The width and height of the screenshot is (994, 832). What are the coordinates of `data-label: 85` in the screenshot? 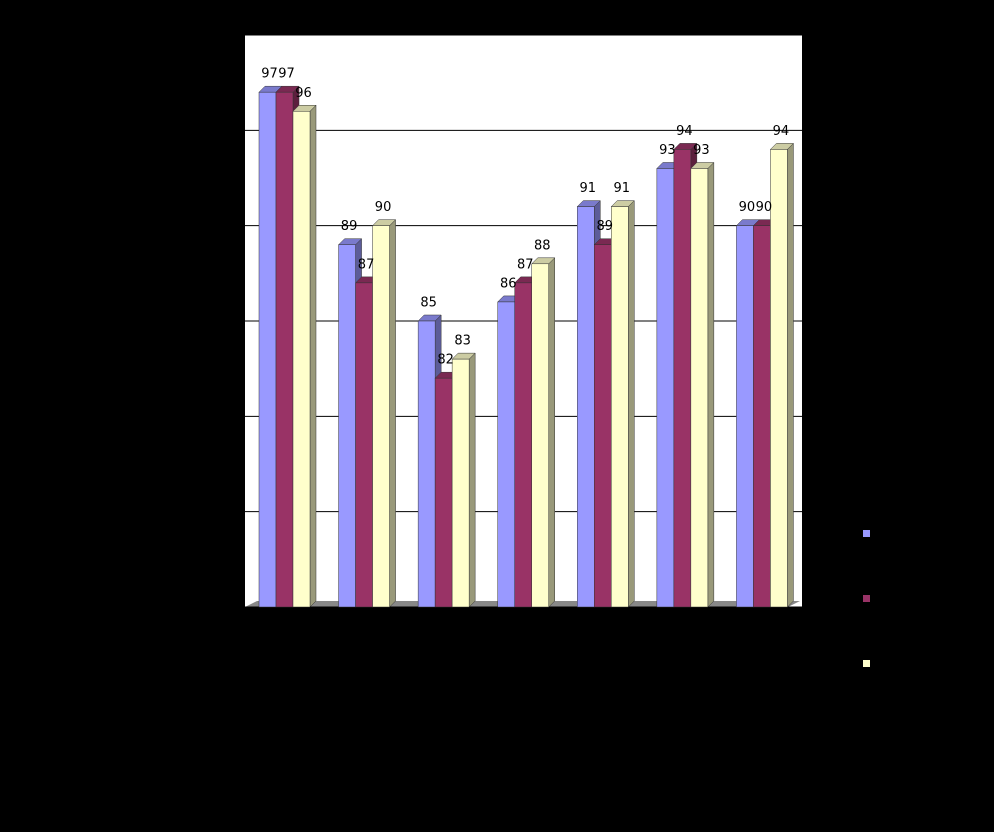 It's located at (428, 303).